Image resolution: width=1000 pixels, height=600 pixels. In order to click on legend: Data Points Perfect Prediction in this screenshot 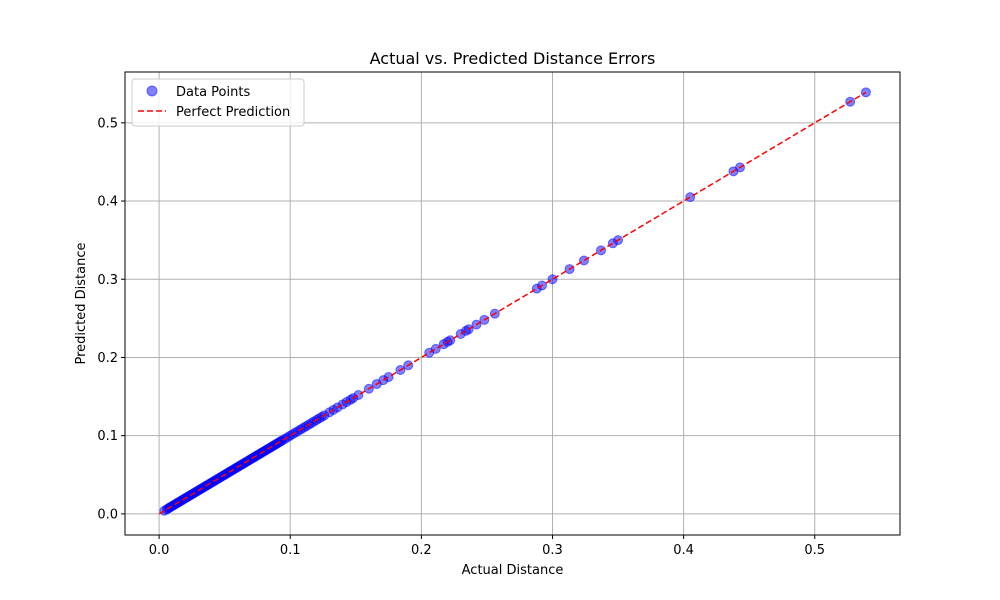, I will do `click(218, 102)`.